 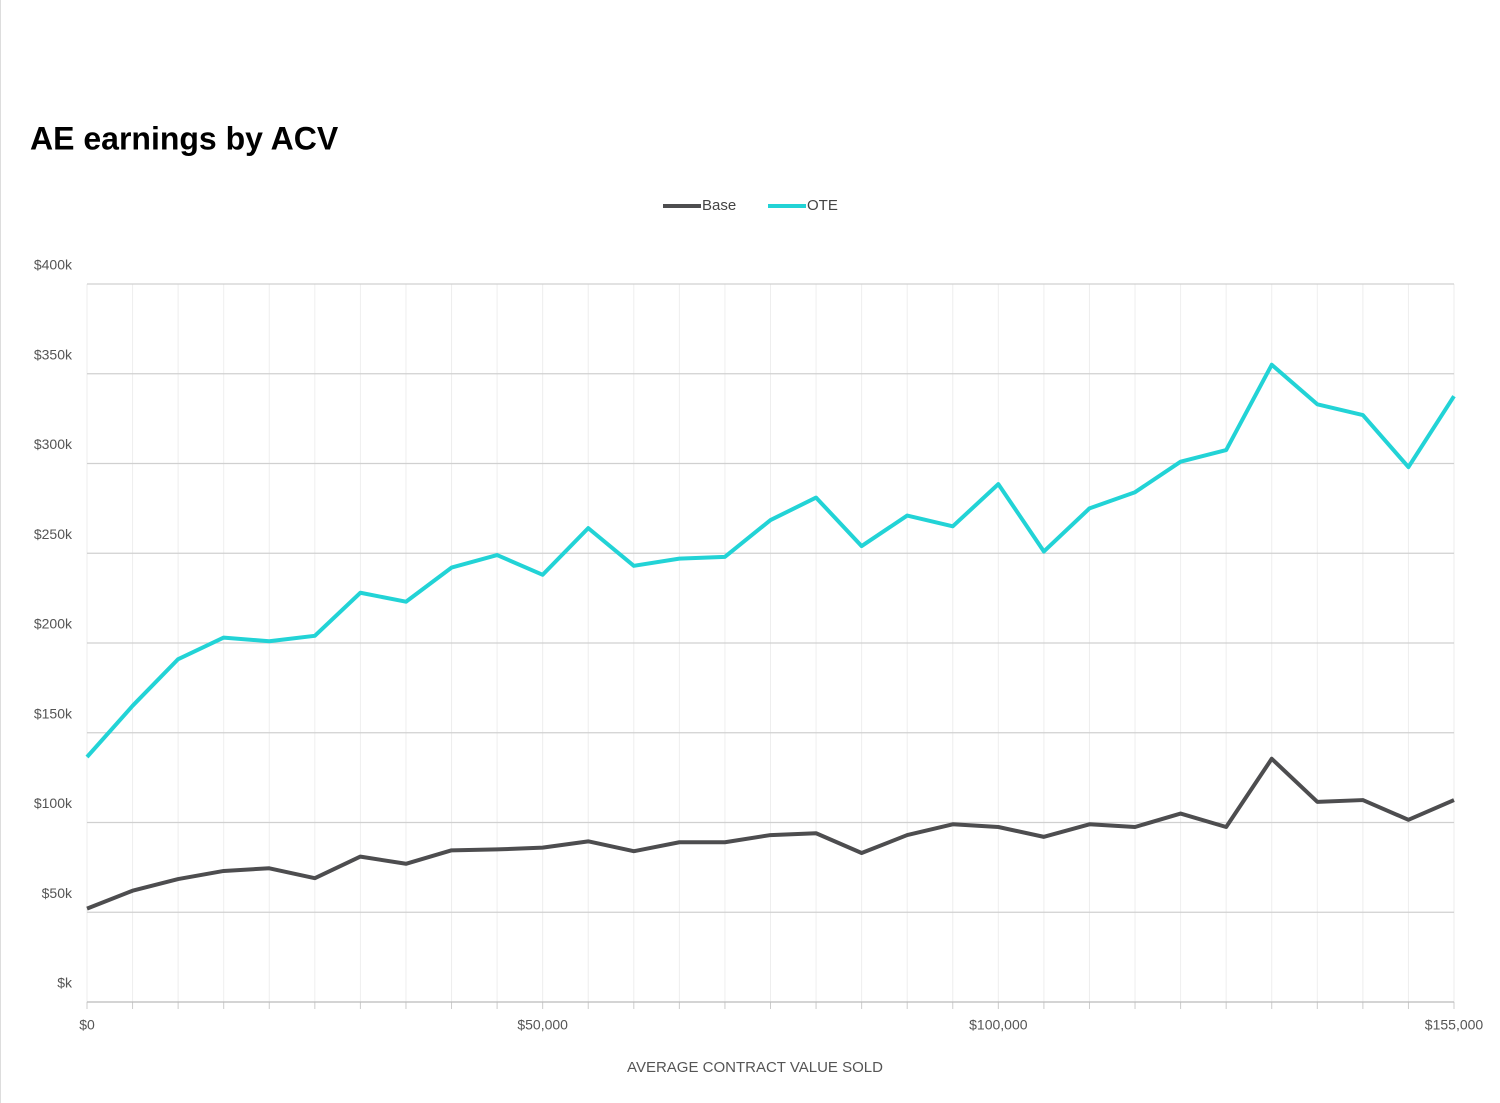 I want to click on x-tick-label: $50,000, so click(x=542, y=1025).